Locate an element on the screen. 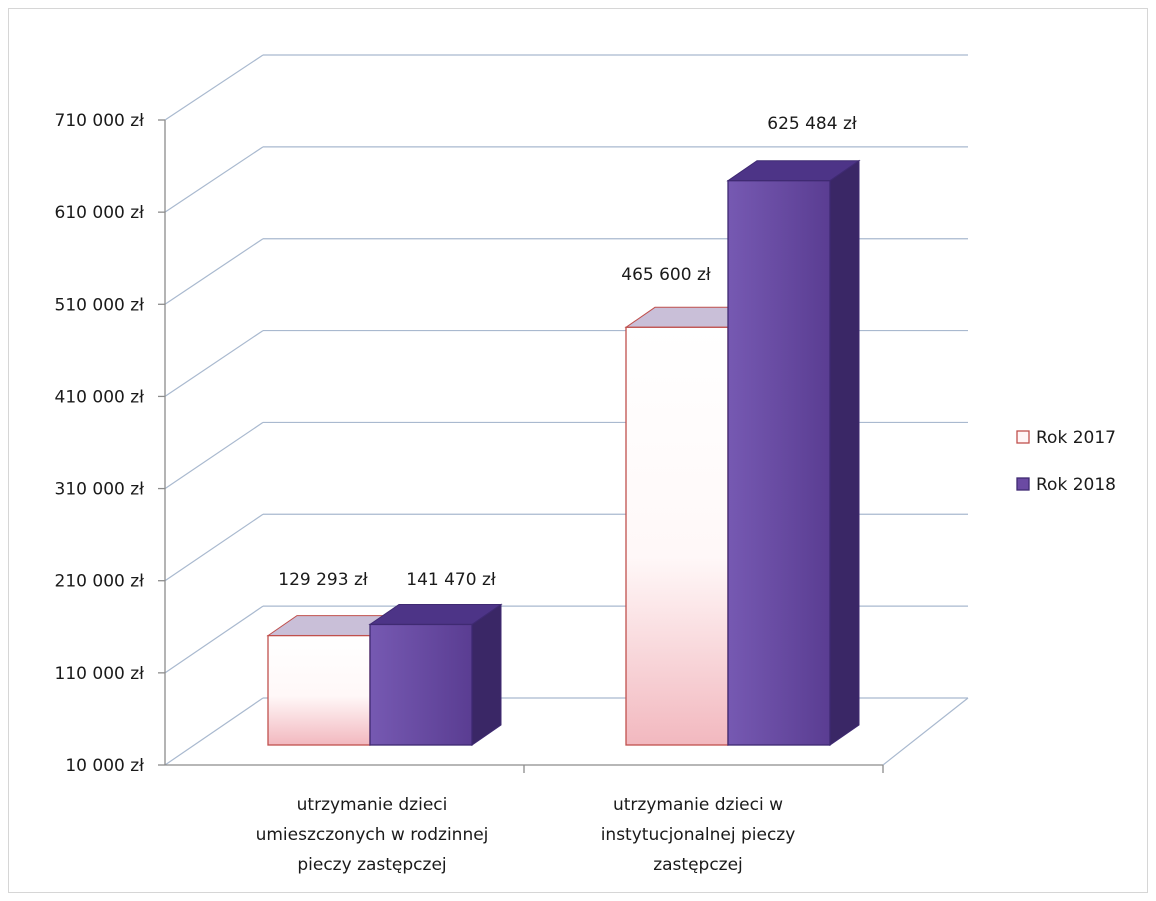 The width and height of the screenshot is (1156, 901). data-label: 465 600 zł is located at coordinates (666, 275).